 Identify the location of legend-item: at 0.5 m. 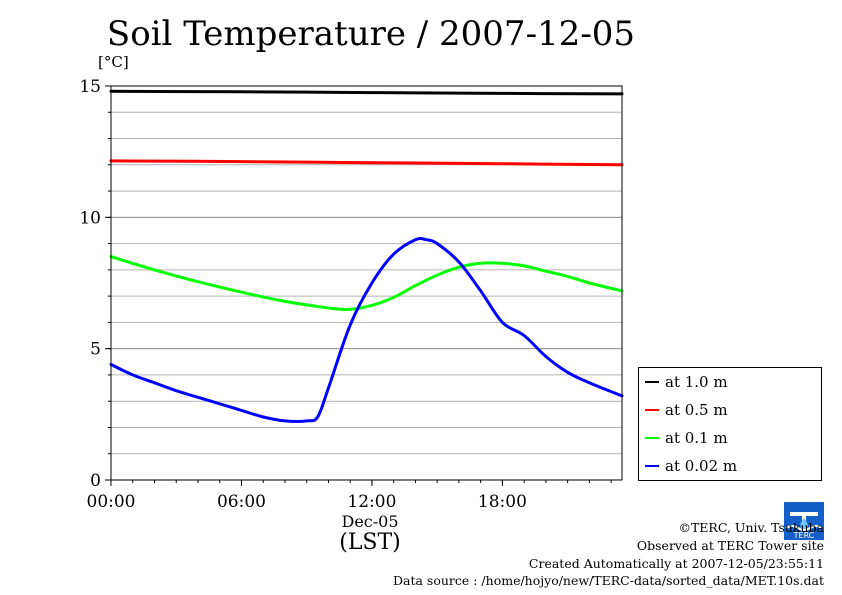
(686, 410).